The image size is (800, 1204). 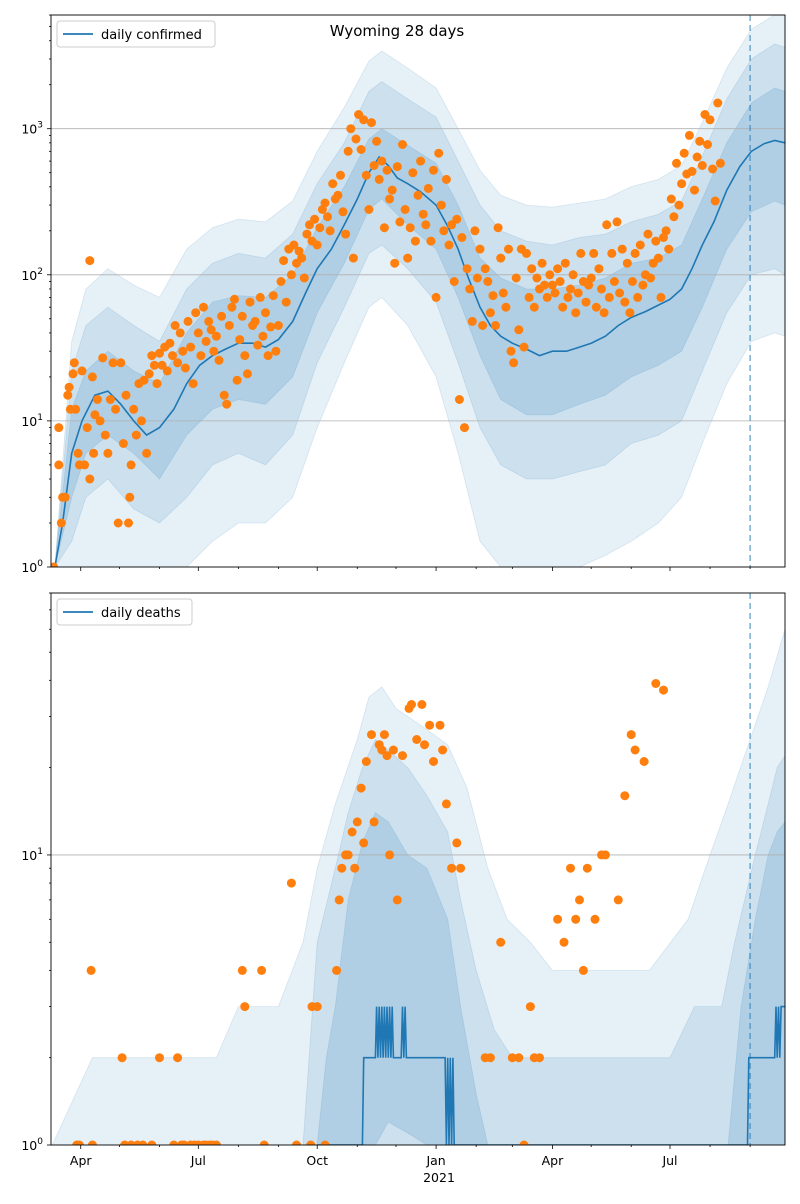 I want to click on deaths-line, so click(x=551, y=1075).